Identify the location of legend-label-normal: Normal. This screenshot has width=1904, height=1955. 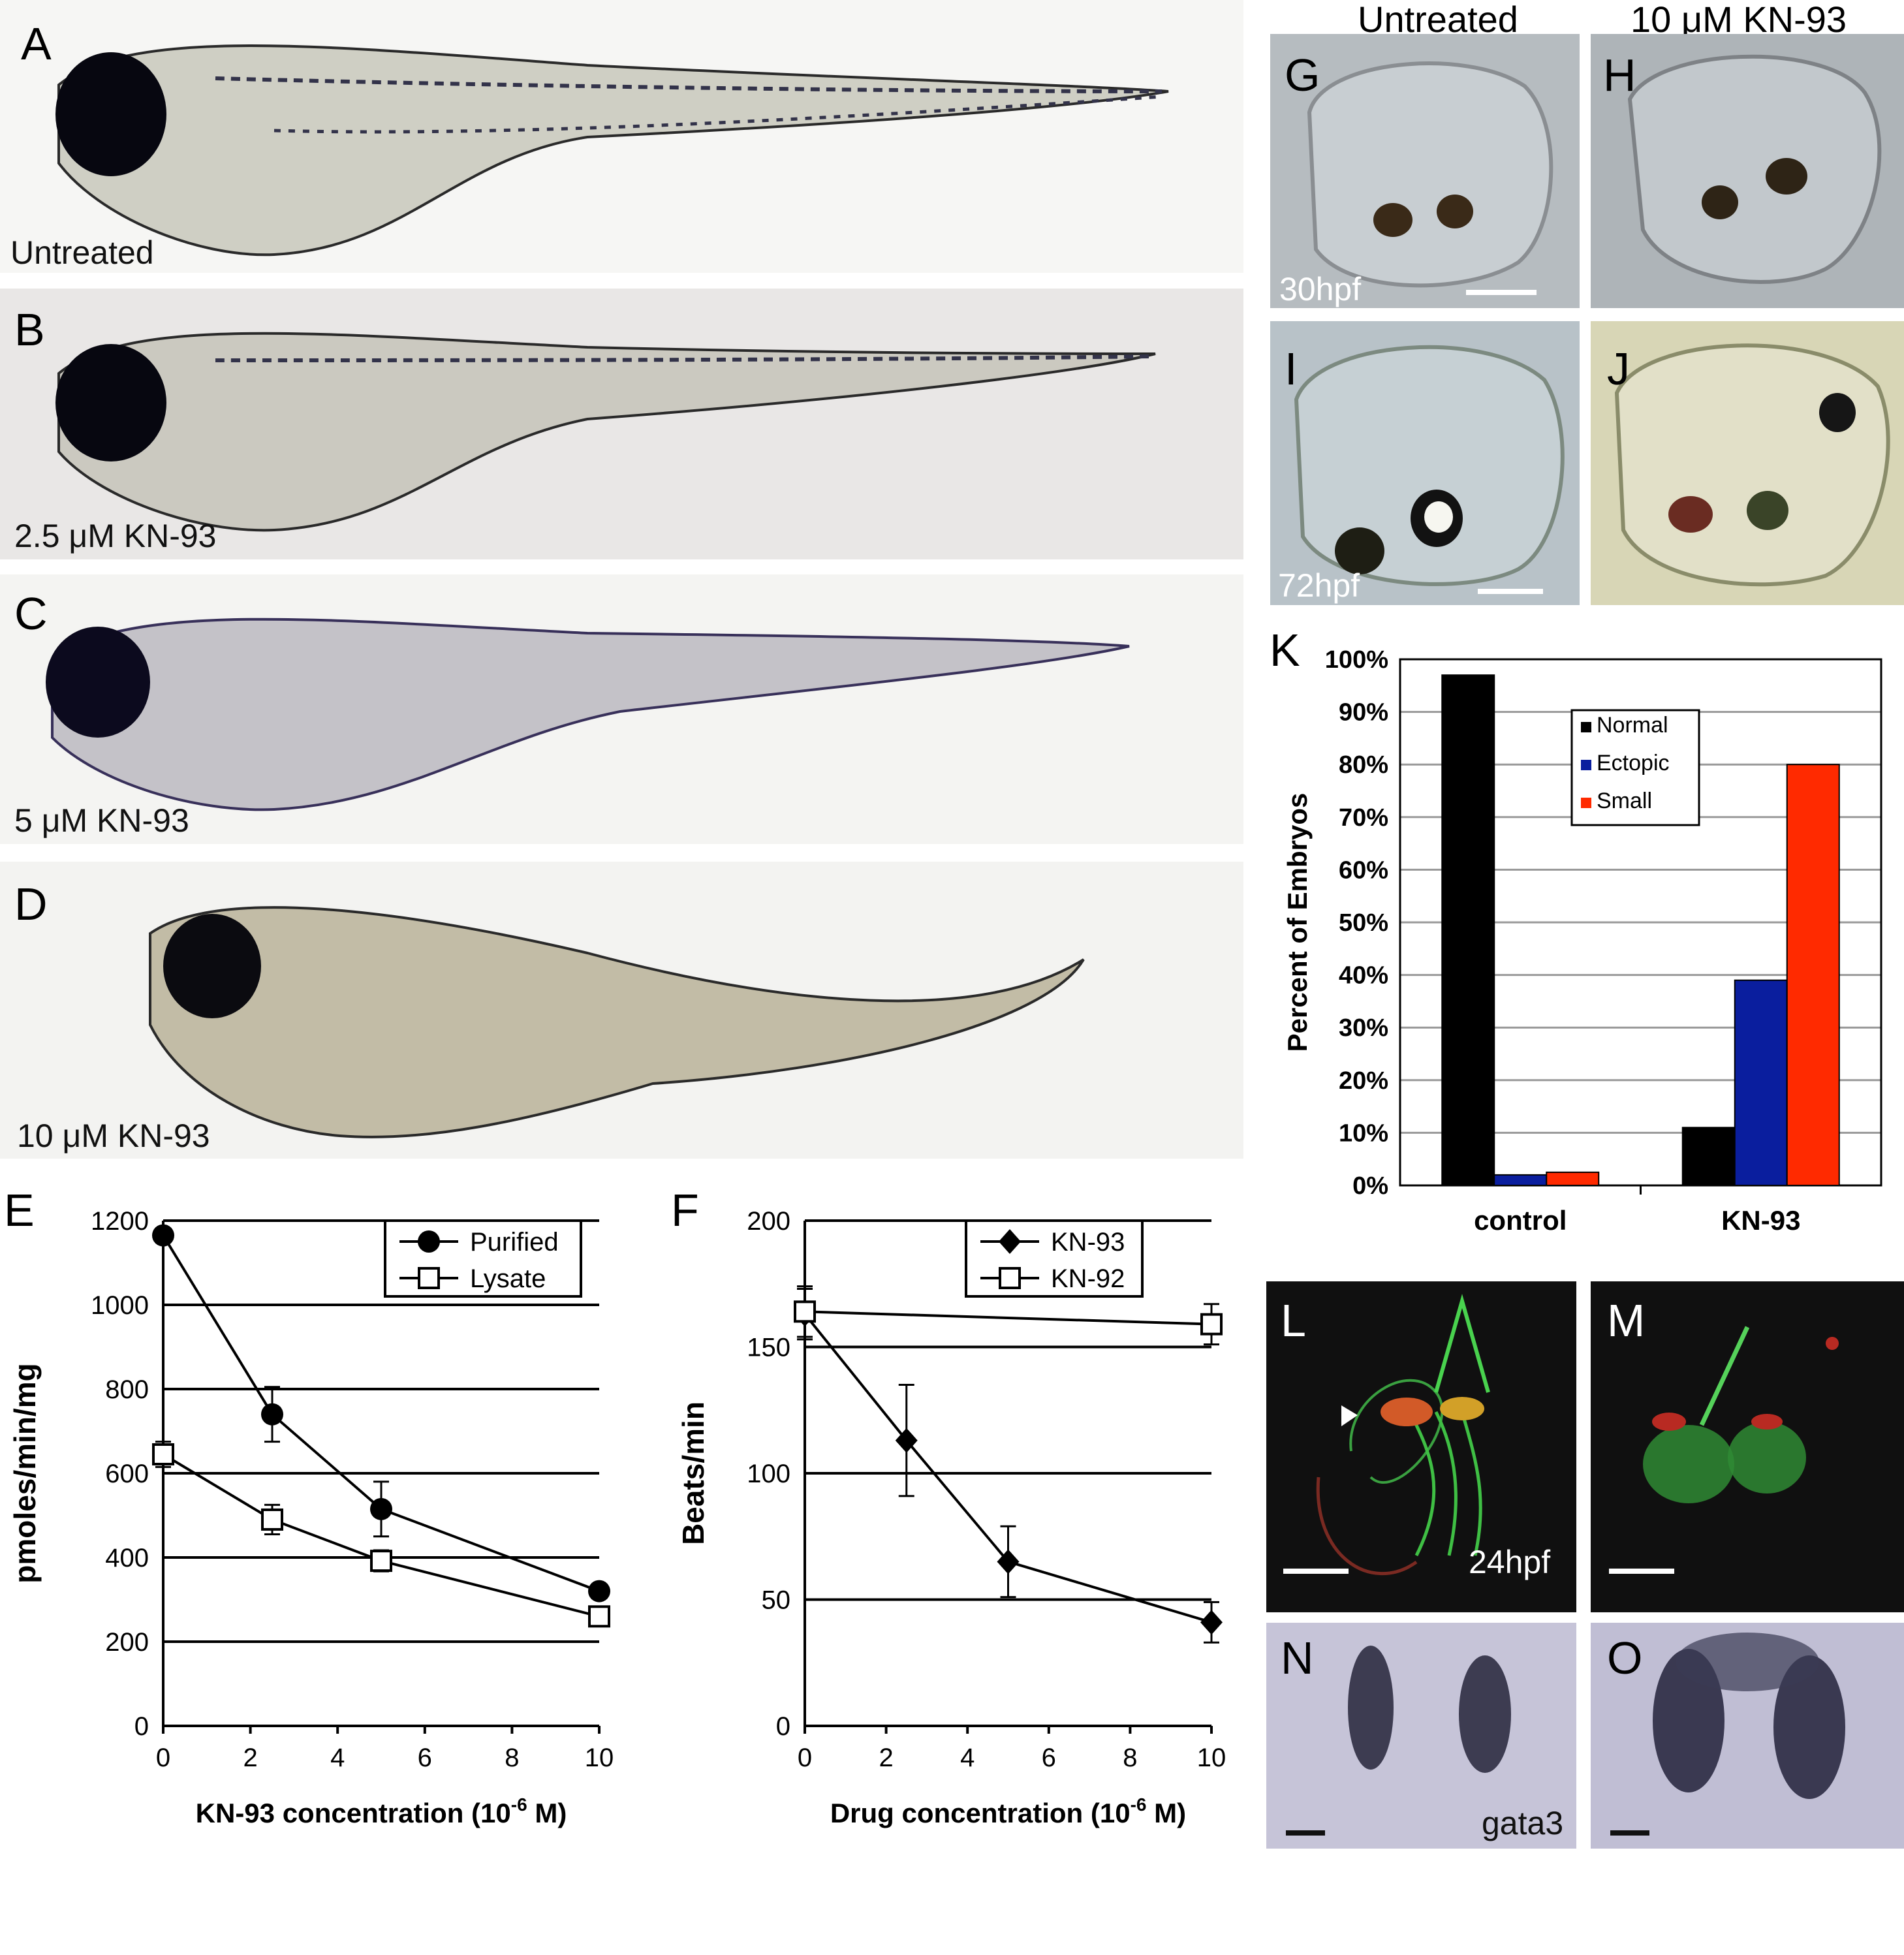
(1632, 725).